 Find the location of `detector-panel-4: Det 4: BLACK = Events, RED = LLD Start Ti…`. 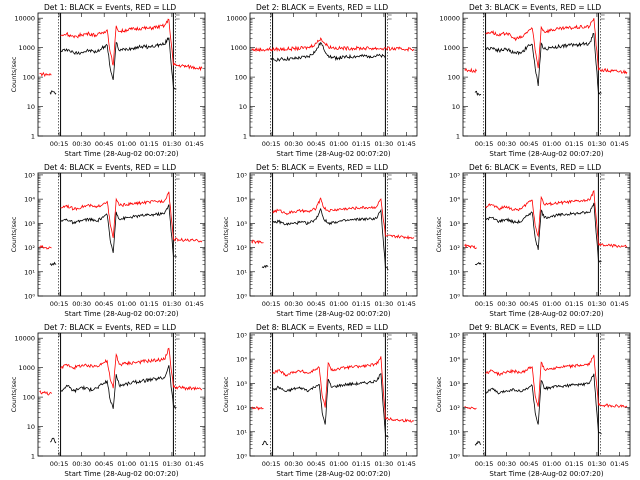

detector-panel-4: Det 4: BLACK = Events, RED = LLD Start Ti… is located at coordinates (108, 240).